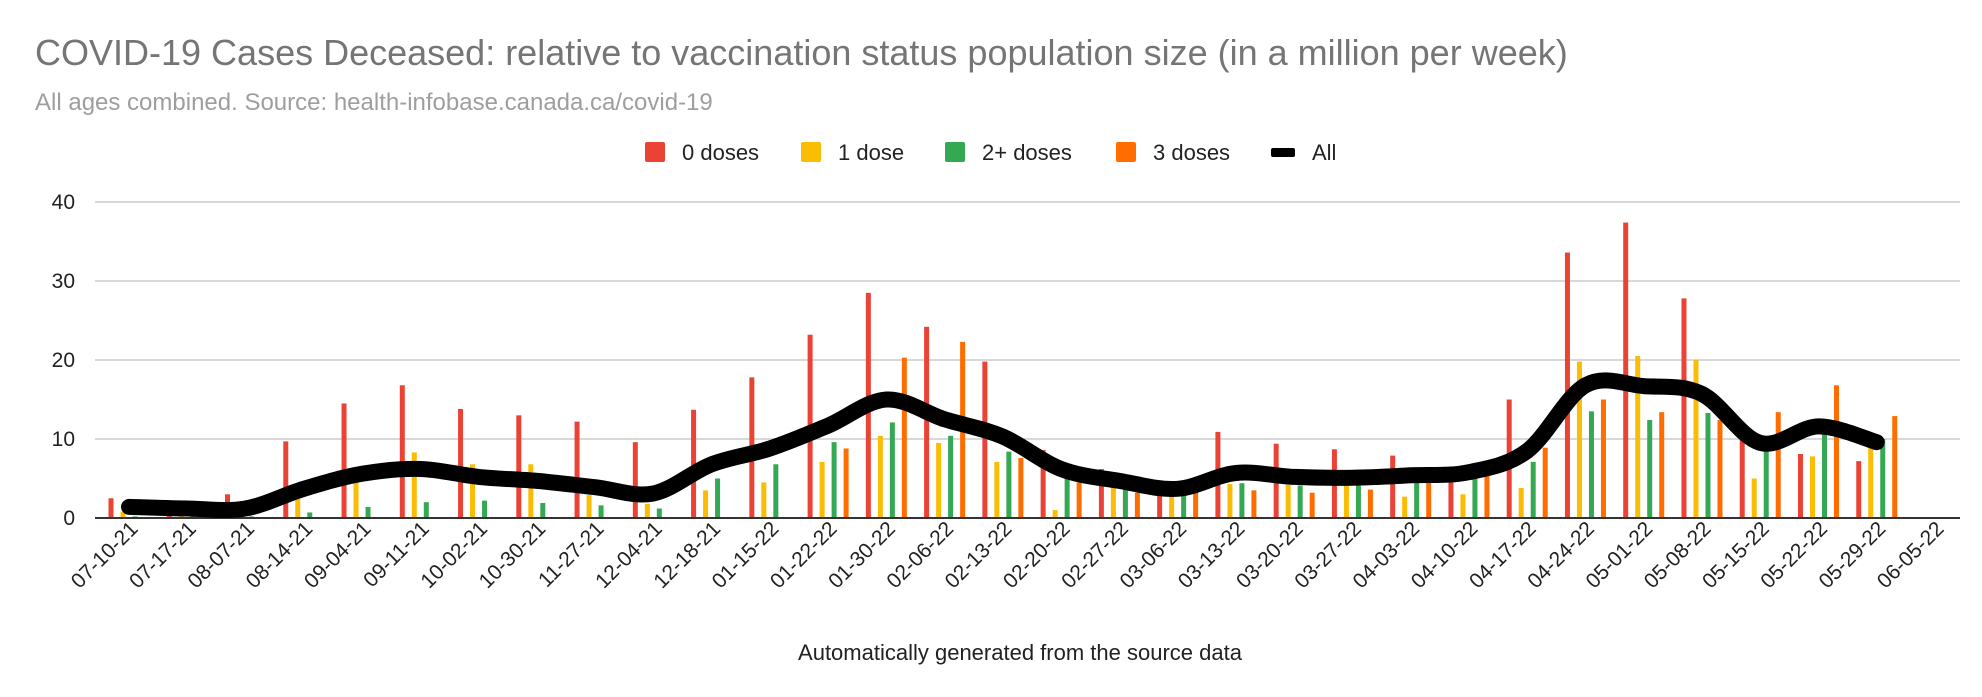  What do you see at coordinates (1303, 152) in the screenshot?
I see `legend-item-all: All` at bounding box center [1303, 152].